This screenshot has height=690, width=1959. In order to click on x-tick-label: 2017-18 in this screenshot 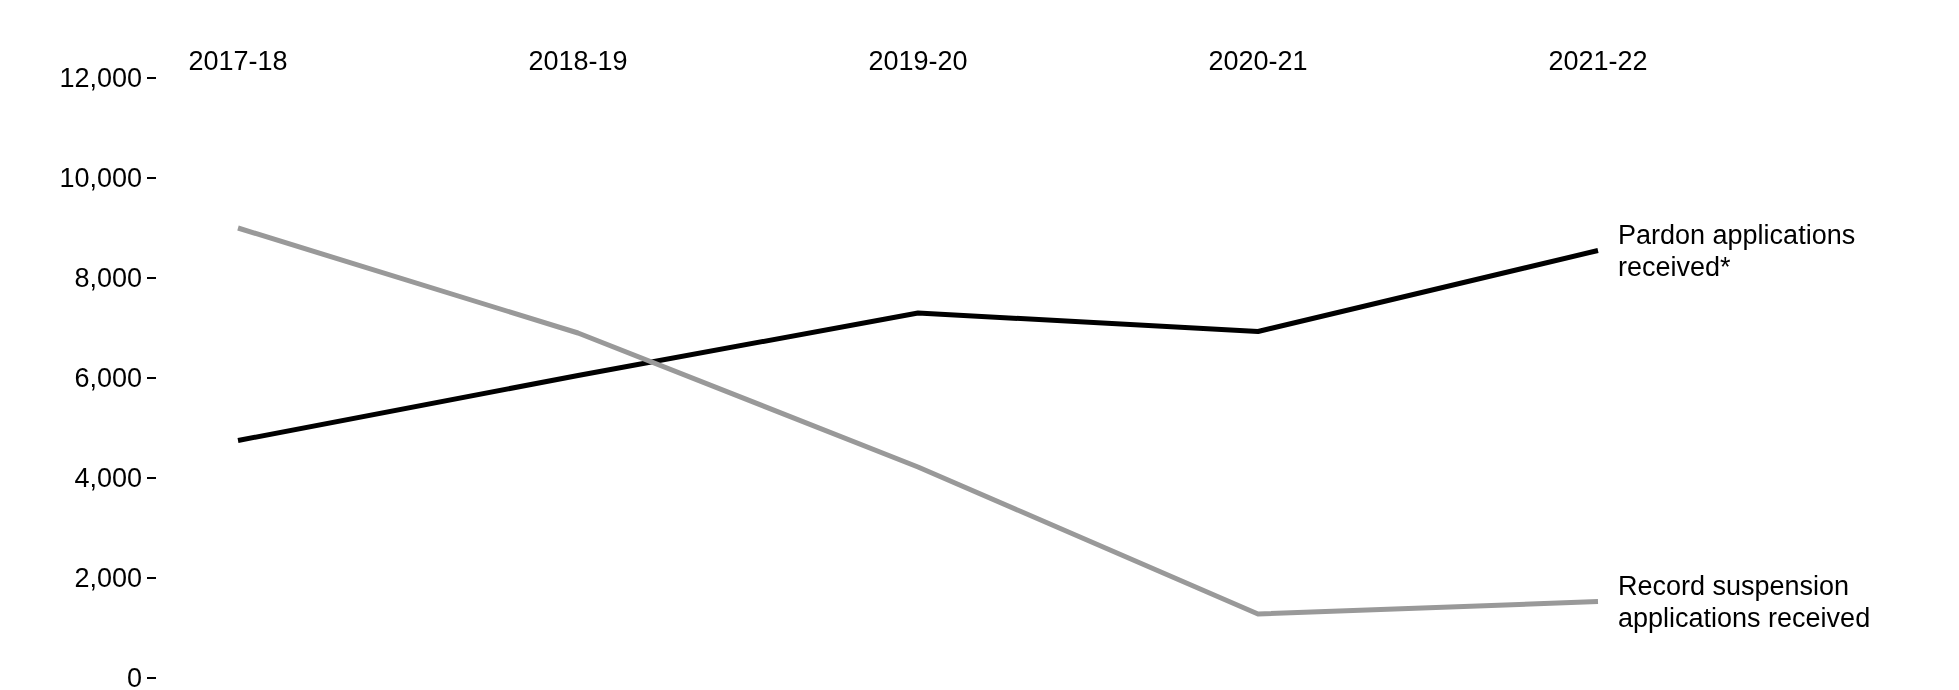, I will do `click(238, 61)`.